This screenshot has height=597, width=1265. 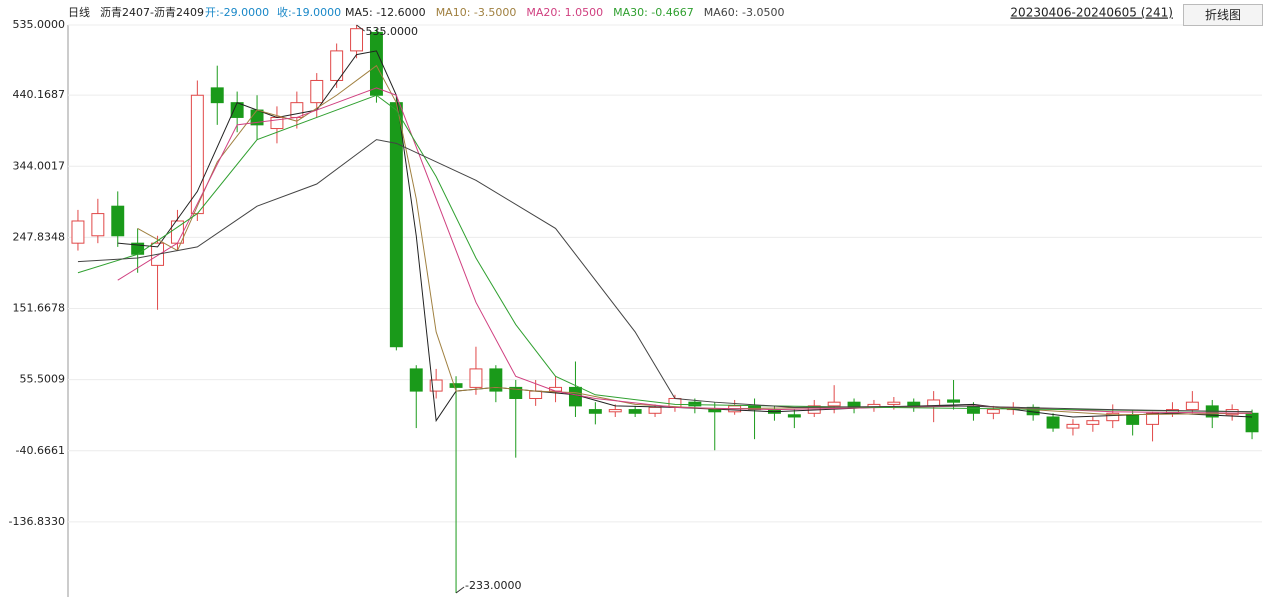 What do you see at coordinates (39, 24) in the screenshot?
I see `y-tick-label: 535.0000` at bounding box center [39, 24].